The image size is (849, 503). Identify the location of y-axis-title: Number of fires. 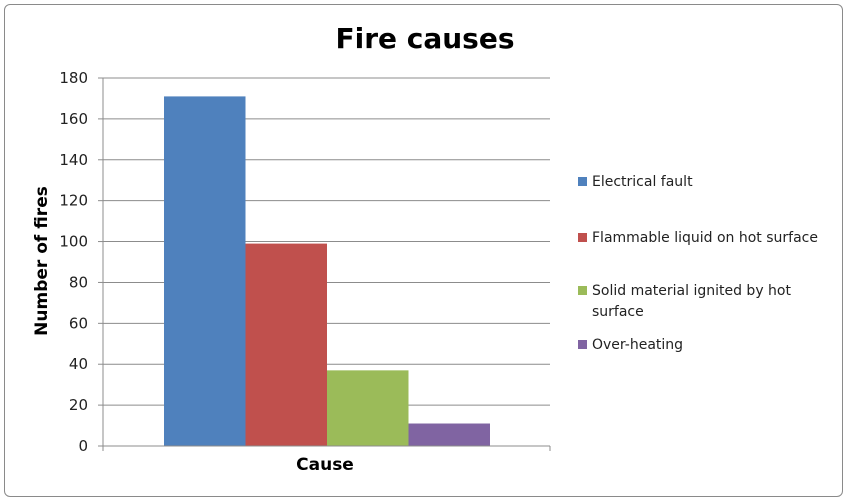
(42, 261).